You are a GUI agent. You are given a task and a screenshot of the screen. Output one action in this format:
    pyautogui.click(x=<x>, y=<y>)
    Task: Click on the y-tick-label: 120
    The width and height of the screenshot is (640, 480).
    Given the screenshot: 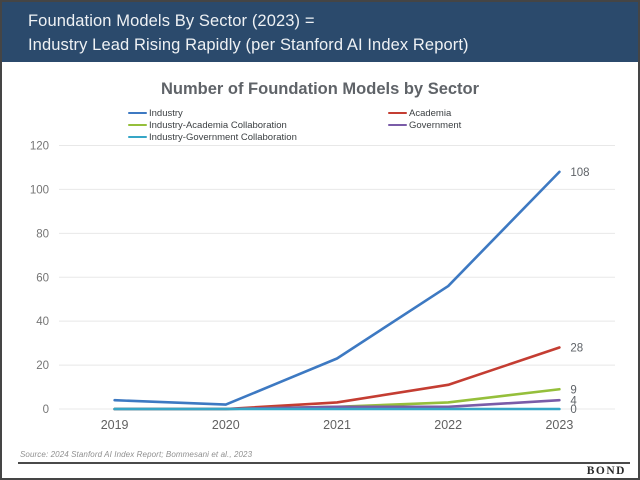 What is the action you would take?
    pyautogui.click(x=39, y=147)
    